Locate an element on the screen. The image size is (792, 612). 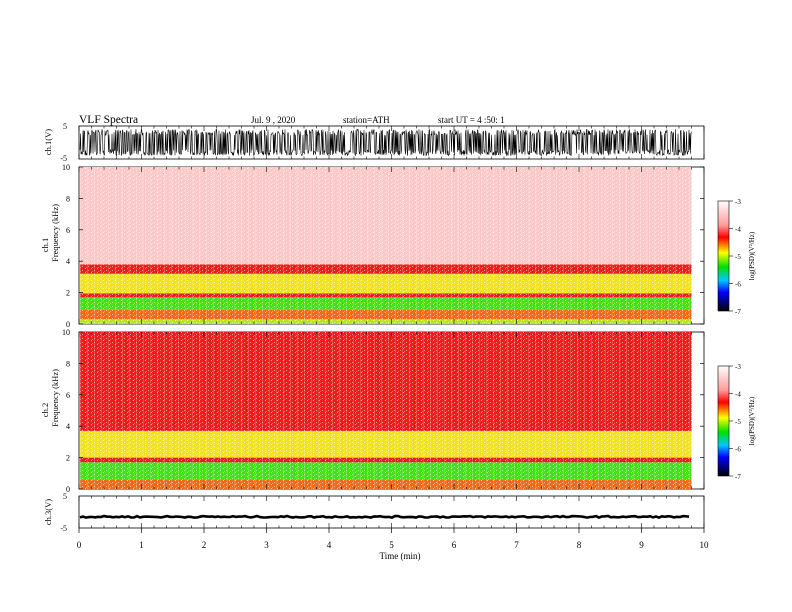
ch3-waveform-ylabel: ch.3(V) is located at coordinates (48, 512).